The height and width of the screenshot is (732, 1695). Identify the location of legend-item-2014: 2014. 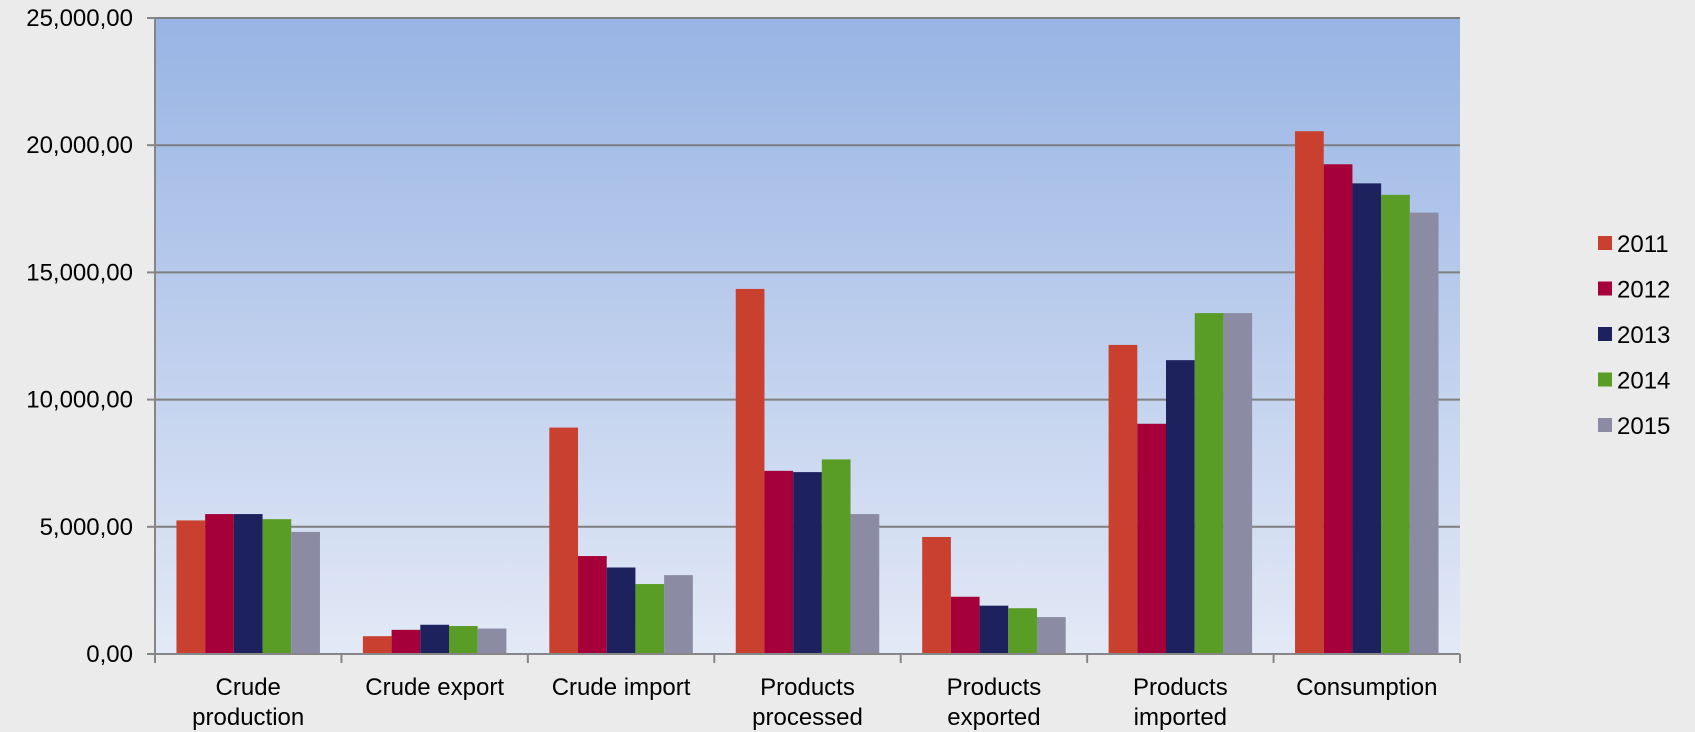
(1634, 381).